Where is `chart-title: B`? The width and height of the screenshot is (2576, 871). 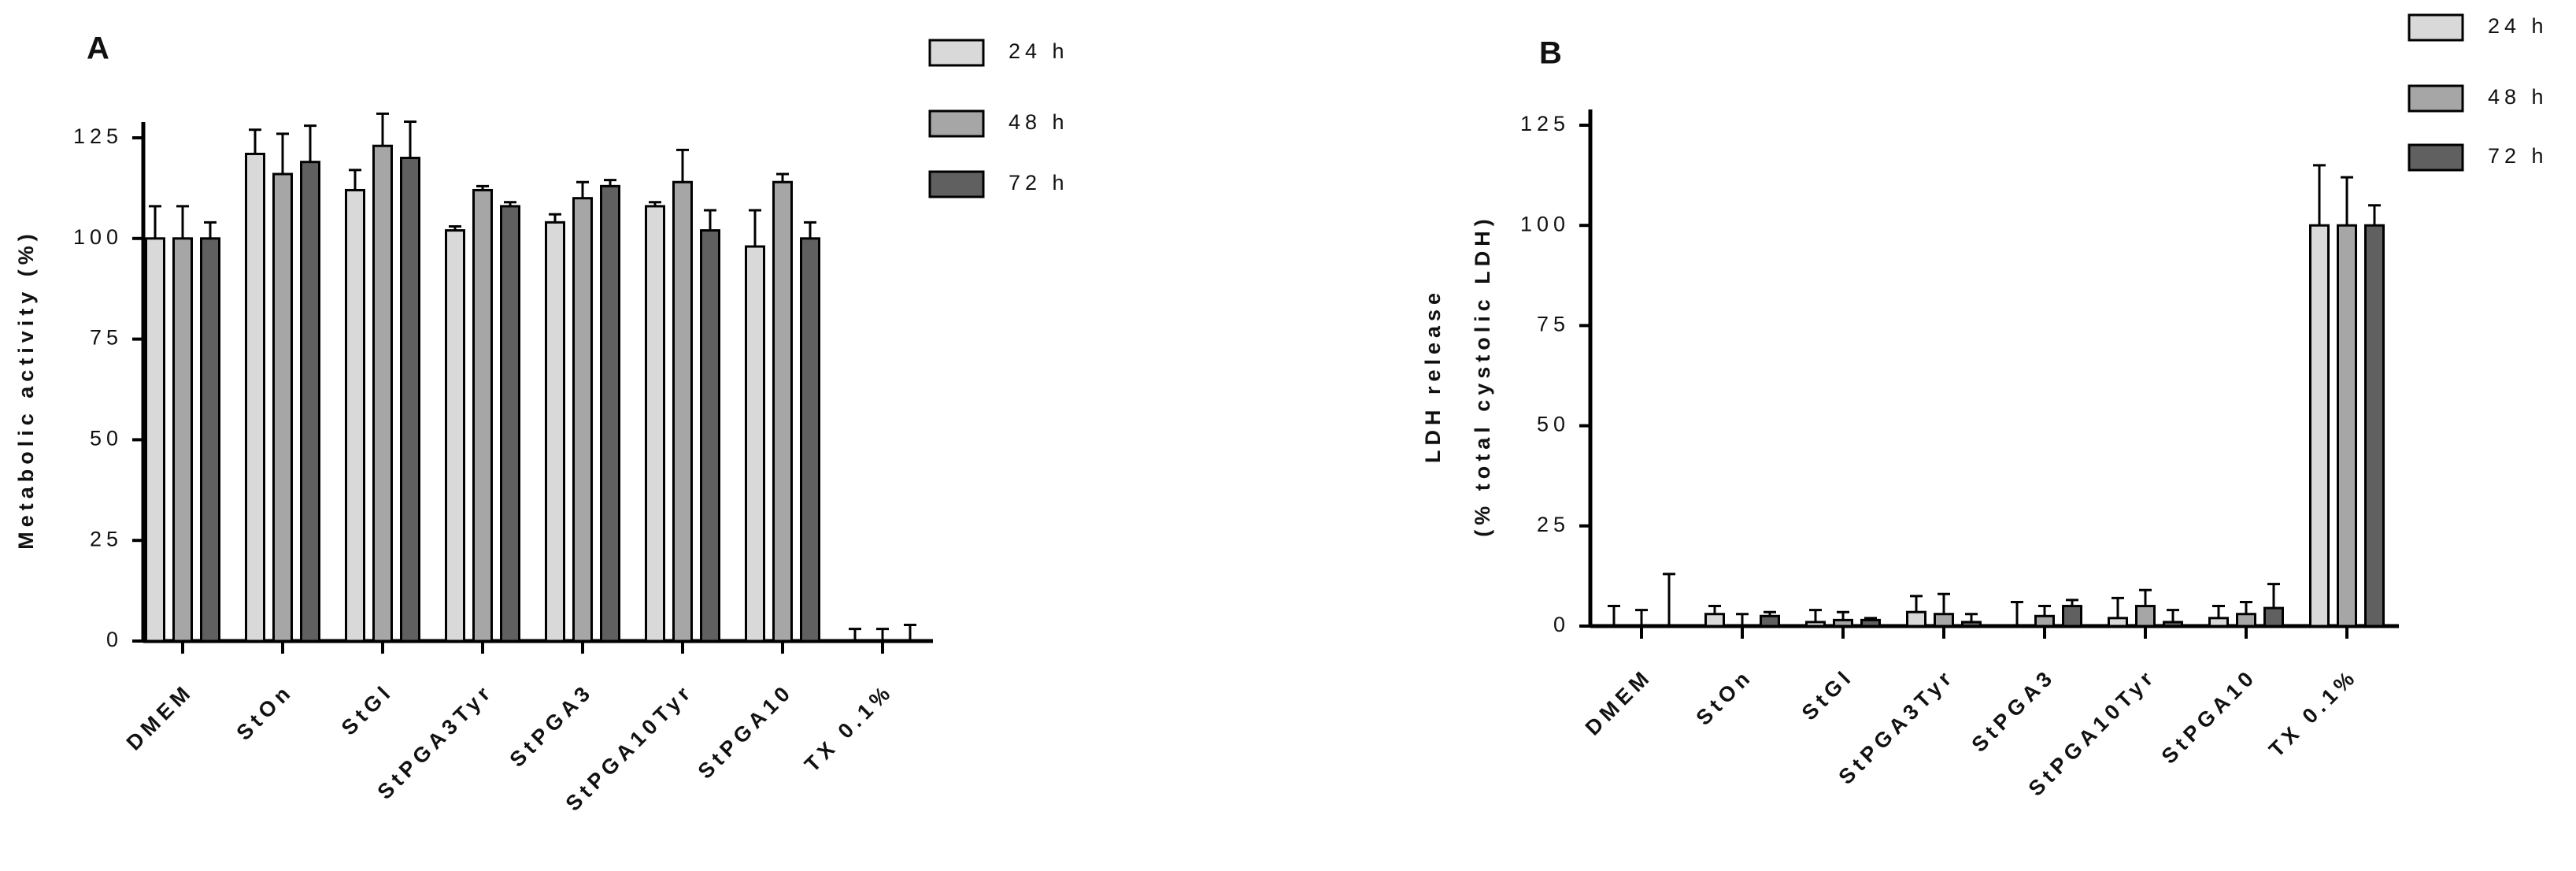
chart-title: B is located at coordinates (1550, 54).